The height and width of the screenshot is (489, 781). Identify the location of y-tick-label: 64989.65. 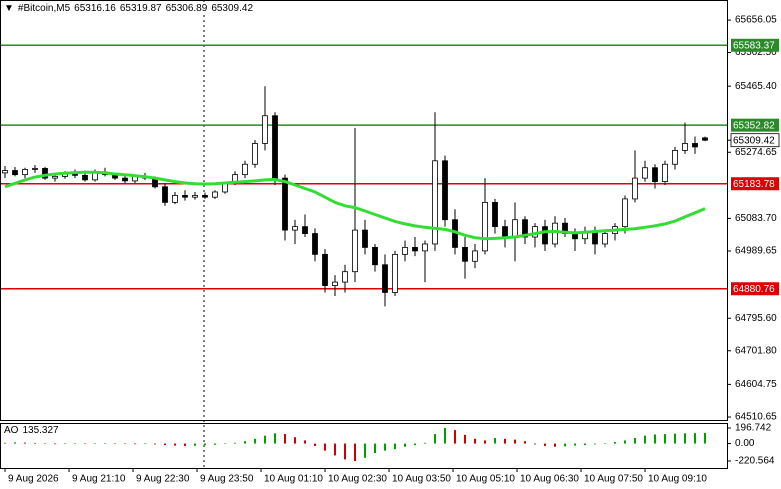
(756, 251).